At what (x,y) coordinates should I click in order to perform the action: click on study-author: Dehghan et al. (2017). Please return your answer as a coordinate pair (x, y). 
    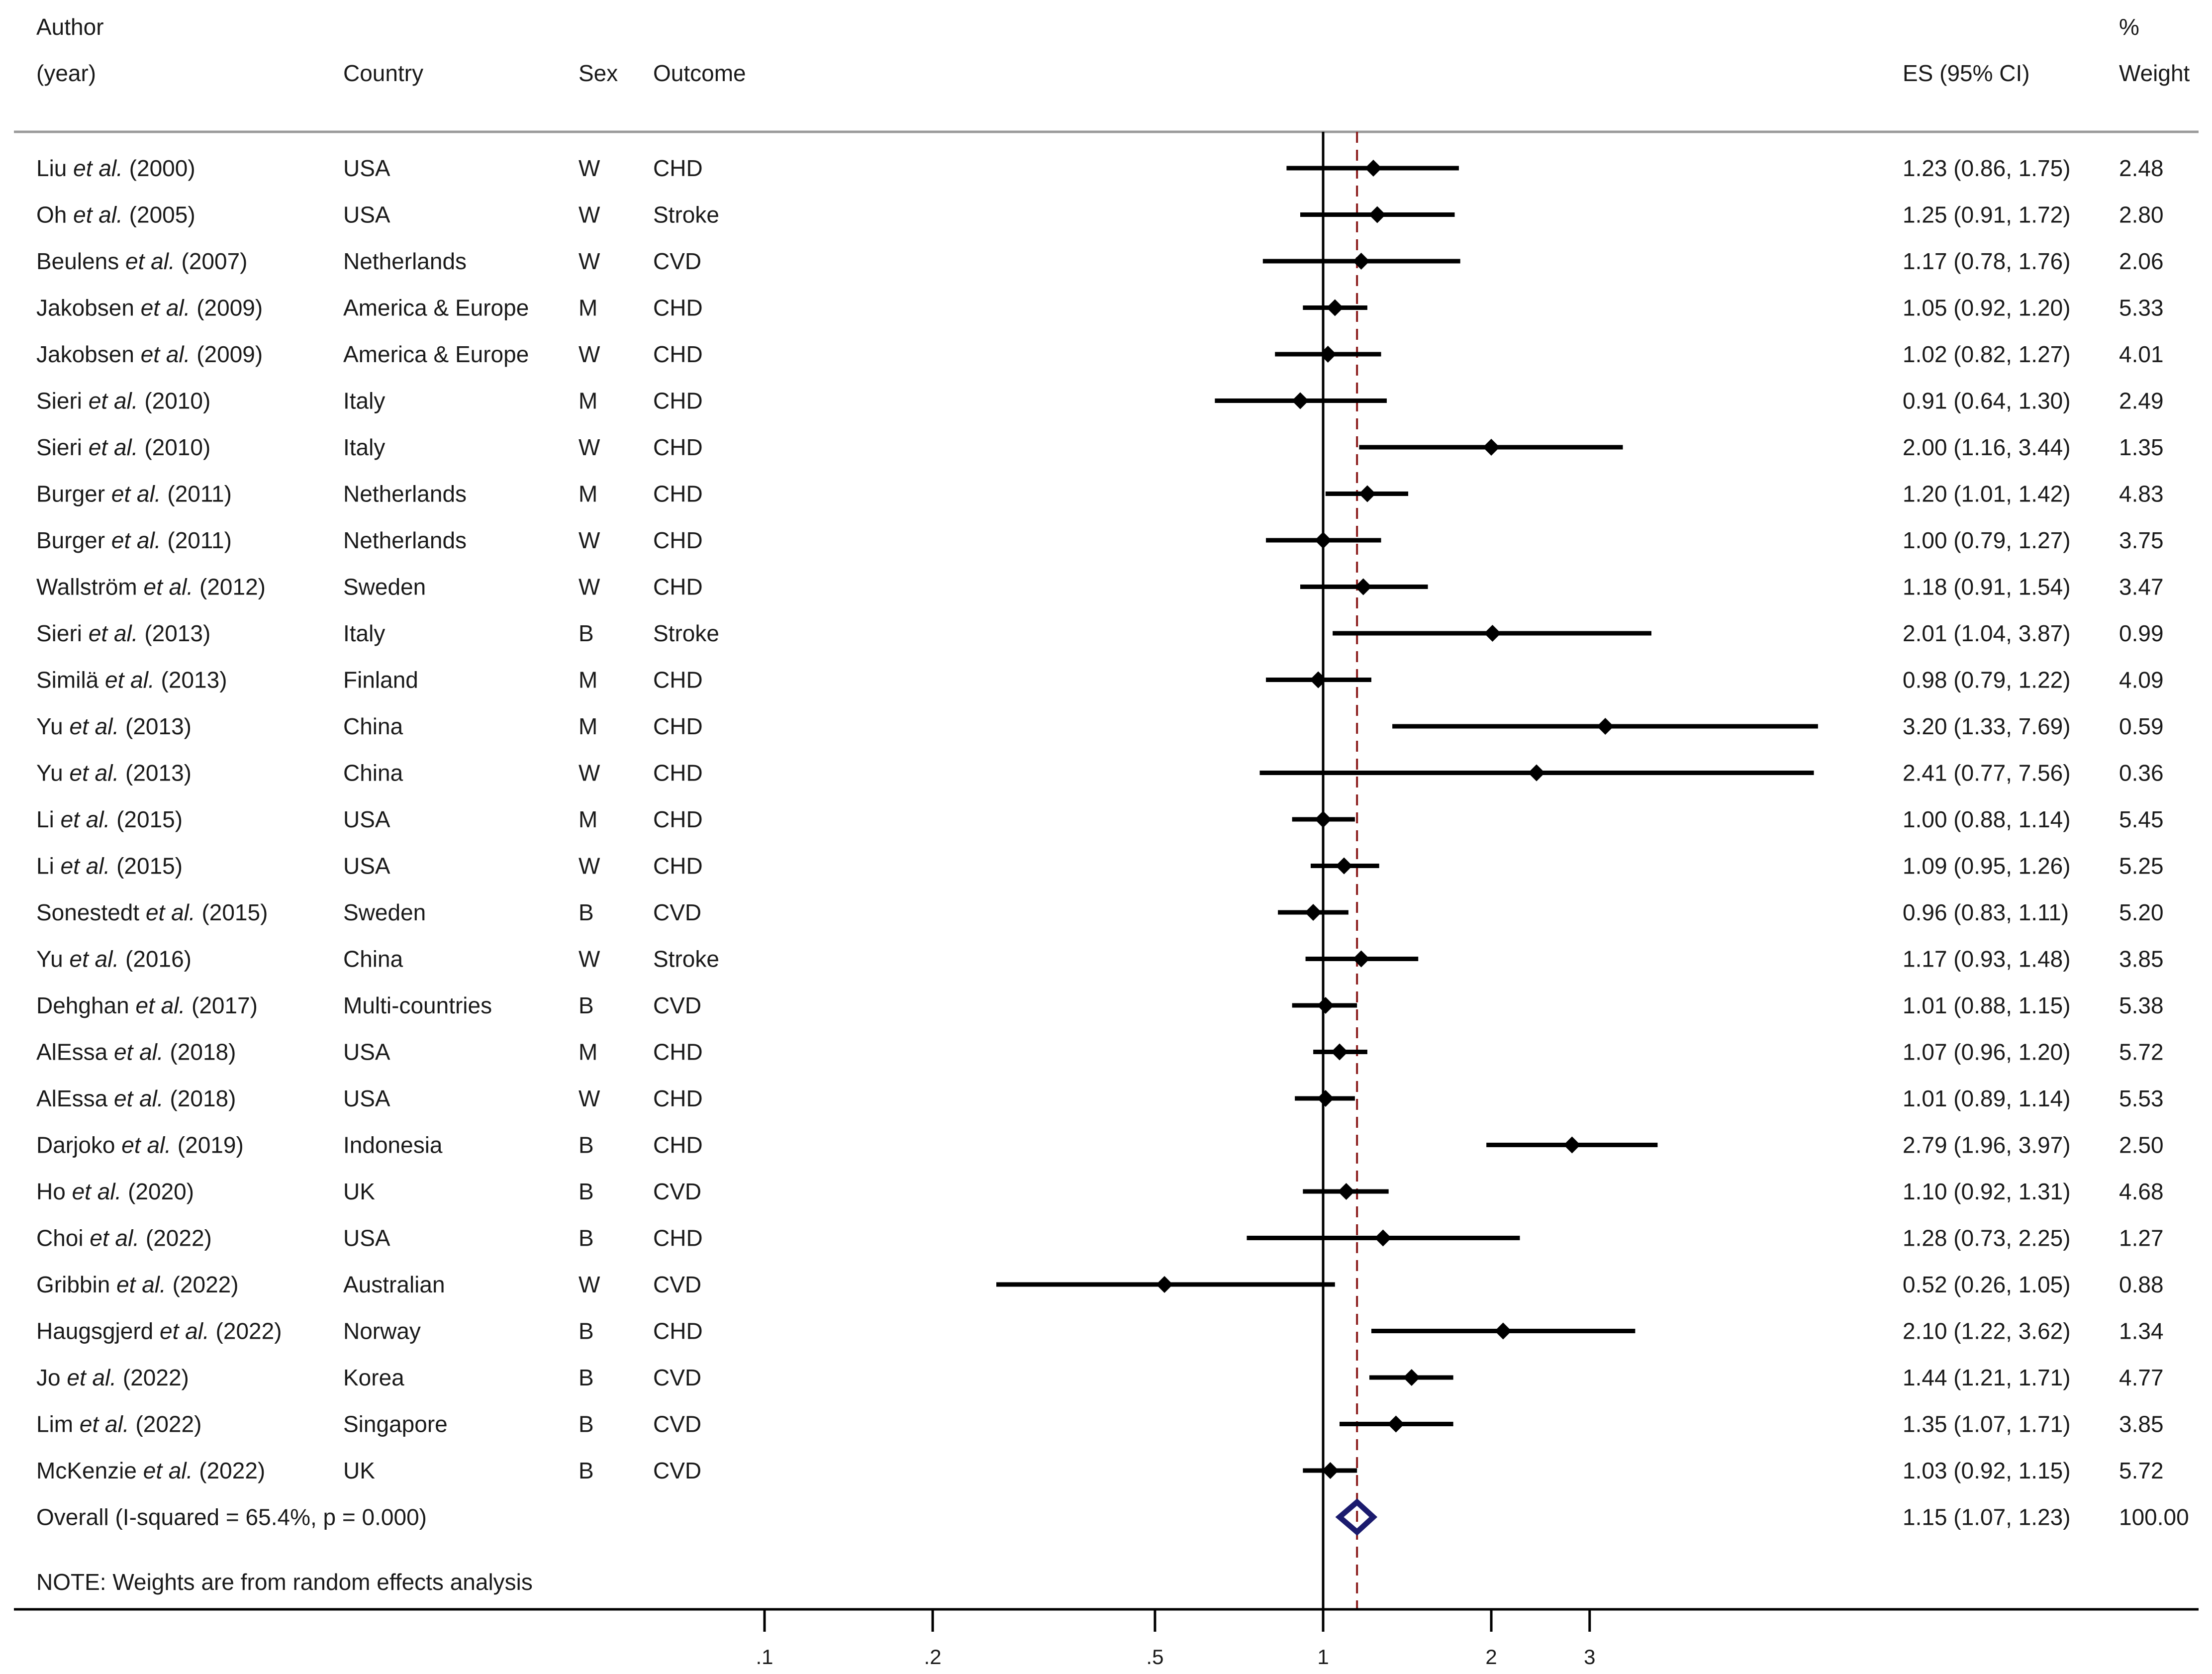
    Looking at the image, I should click on (147, 1005).